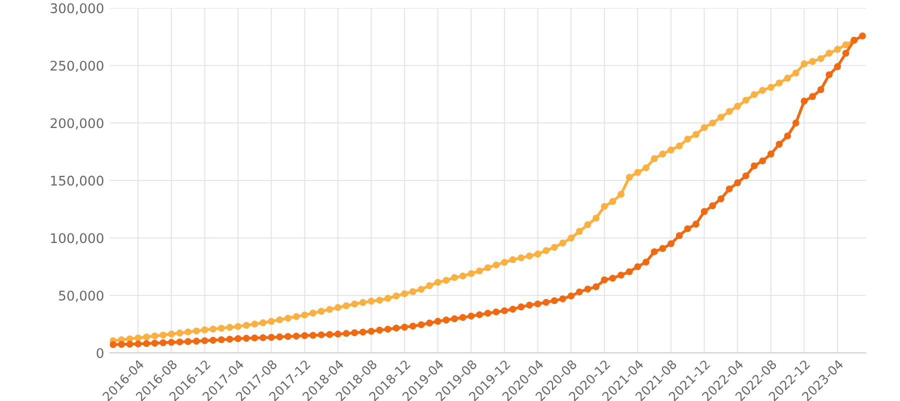 The height and width of the screenshot is (401, 900). Describe the element at coordinates (77, 124) in the screenshot. I see `y-tick-label: 200,000` at that location.